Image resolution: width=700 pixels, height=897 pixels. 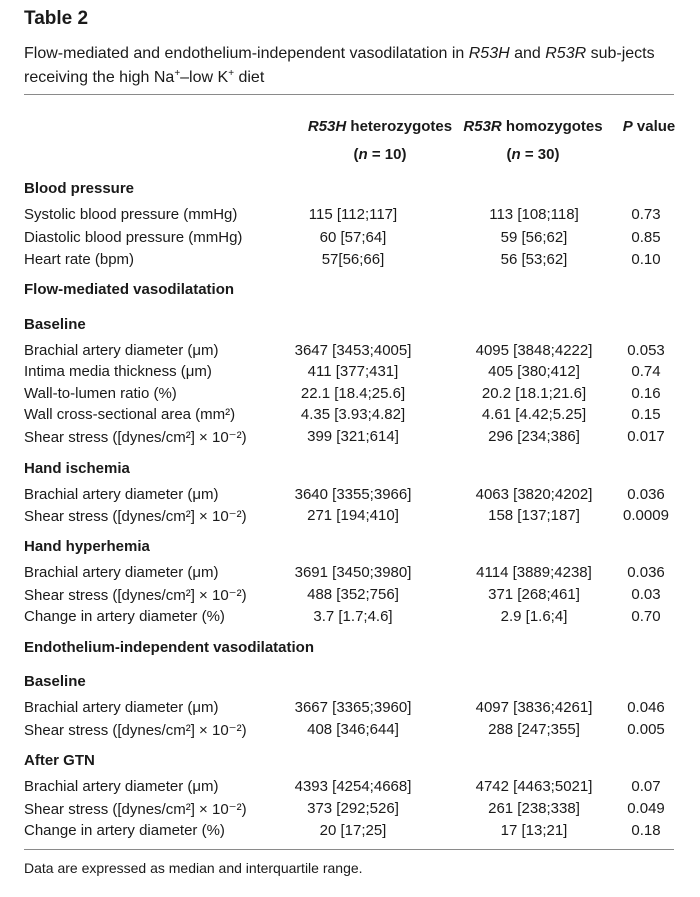 I want to click on cell-r53r: 288 [247;355], so click(x=534, y=729).